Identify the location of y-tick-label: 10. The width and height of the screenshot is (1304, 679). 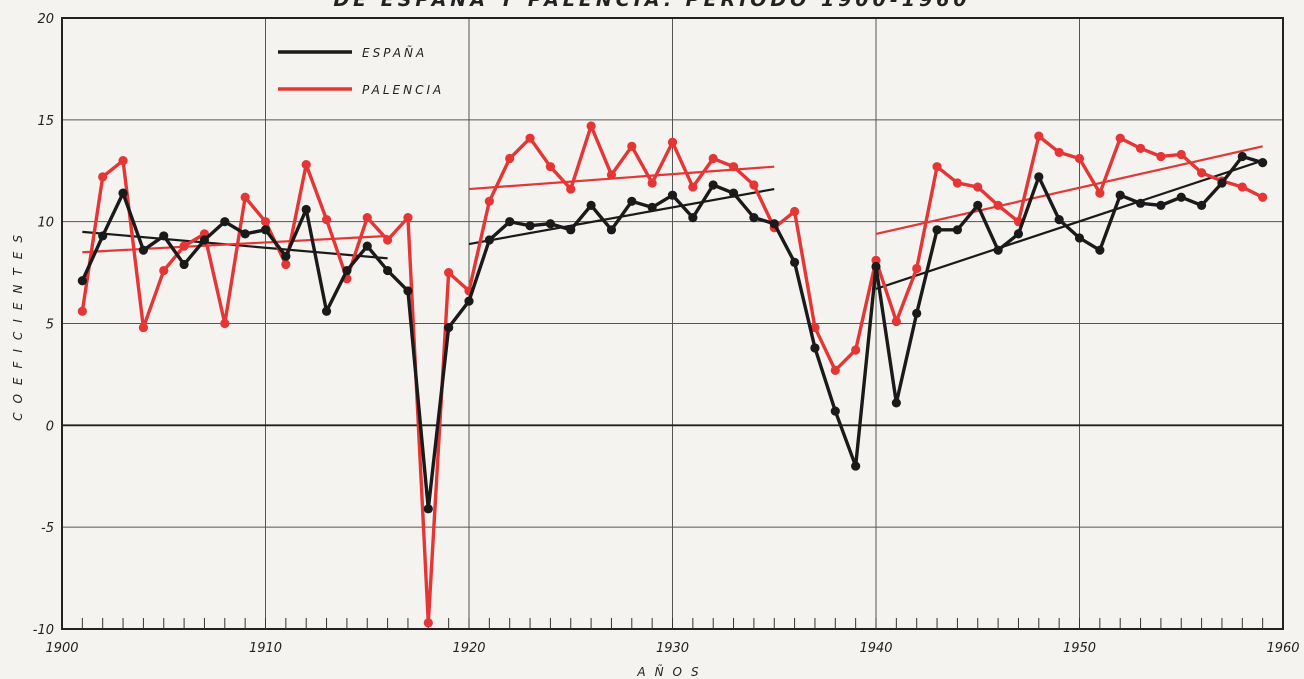
(45, 223).